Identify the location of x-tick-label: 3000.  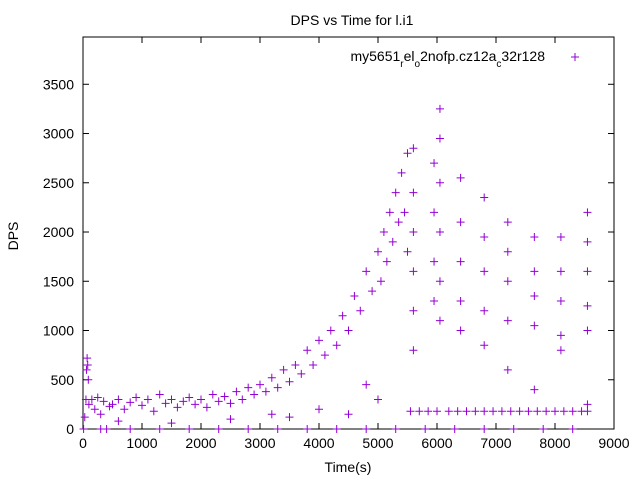
(259, 443).